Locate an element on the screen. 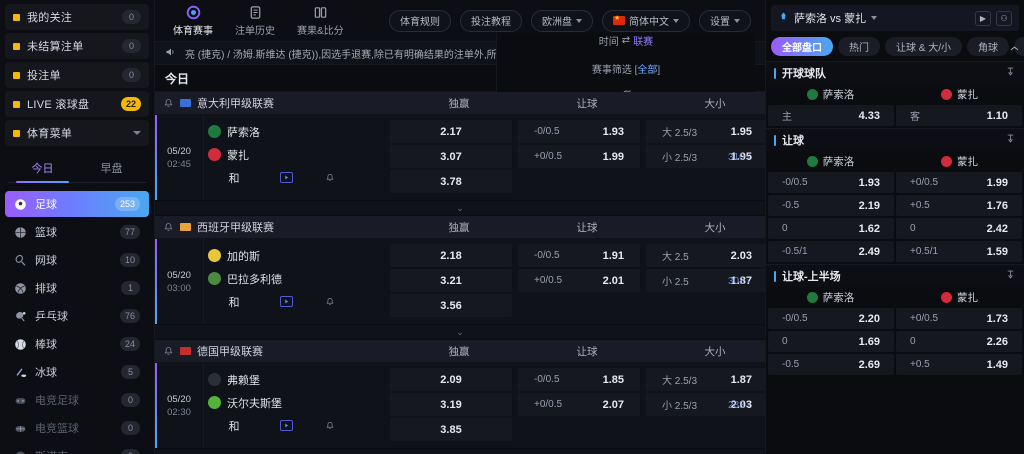  match-filter: 赛事筛选 [全部] is located at coordinates (626, 68).